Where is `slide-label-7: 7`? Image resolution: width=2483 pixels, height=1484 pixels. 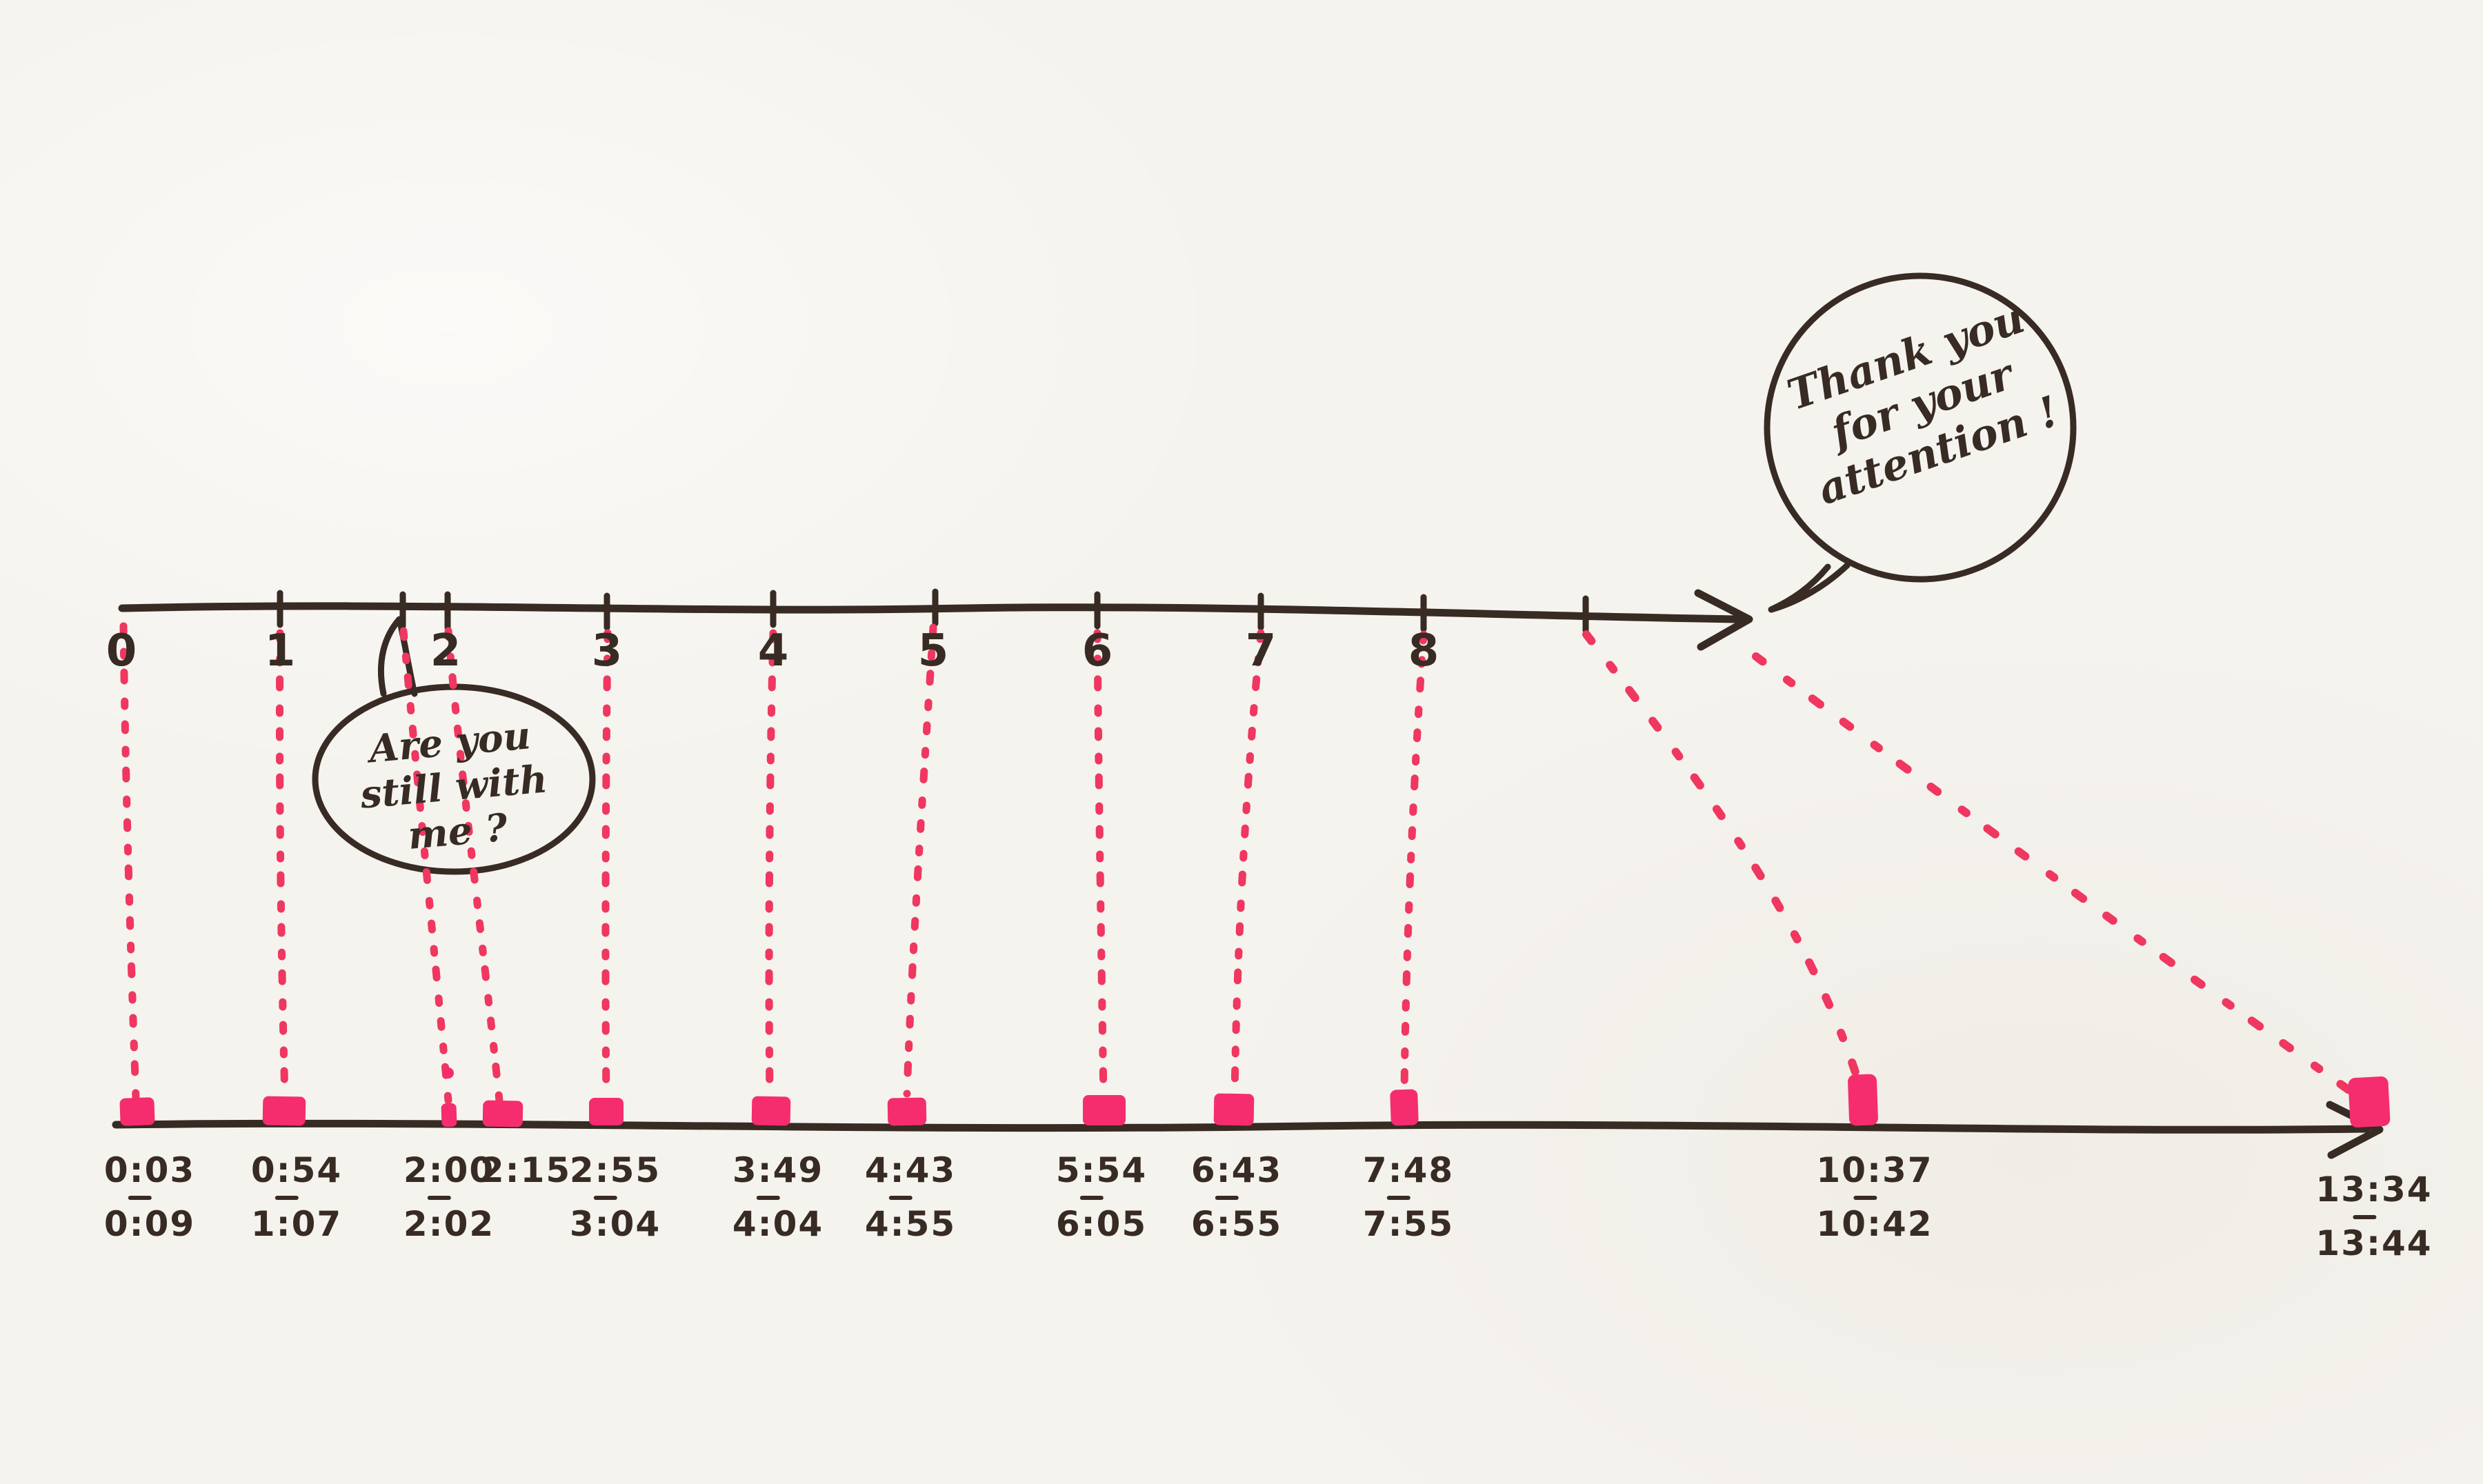
slide-label-7: 7 is located at coordinates (1261, 651).